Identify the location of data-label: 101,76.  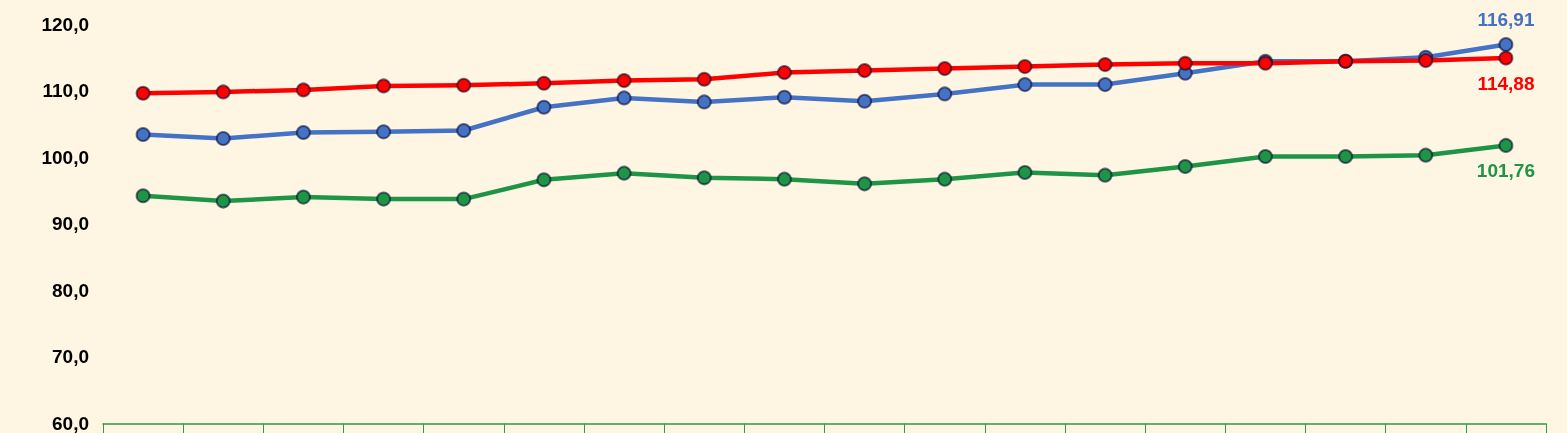
(1505, 170).